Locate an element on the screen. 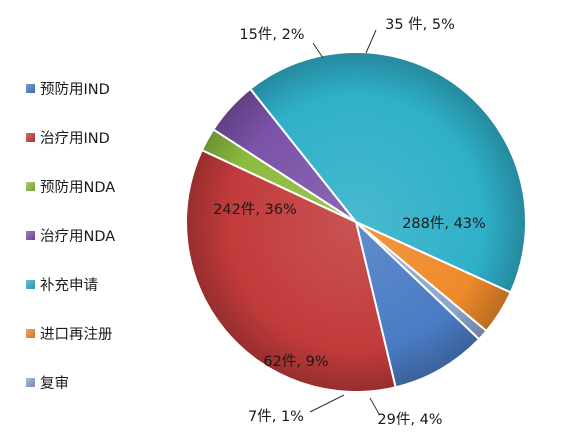  legend-label: 补充申请 is located at coordinates (69, 286).